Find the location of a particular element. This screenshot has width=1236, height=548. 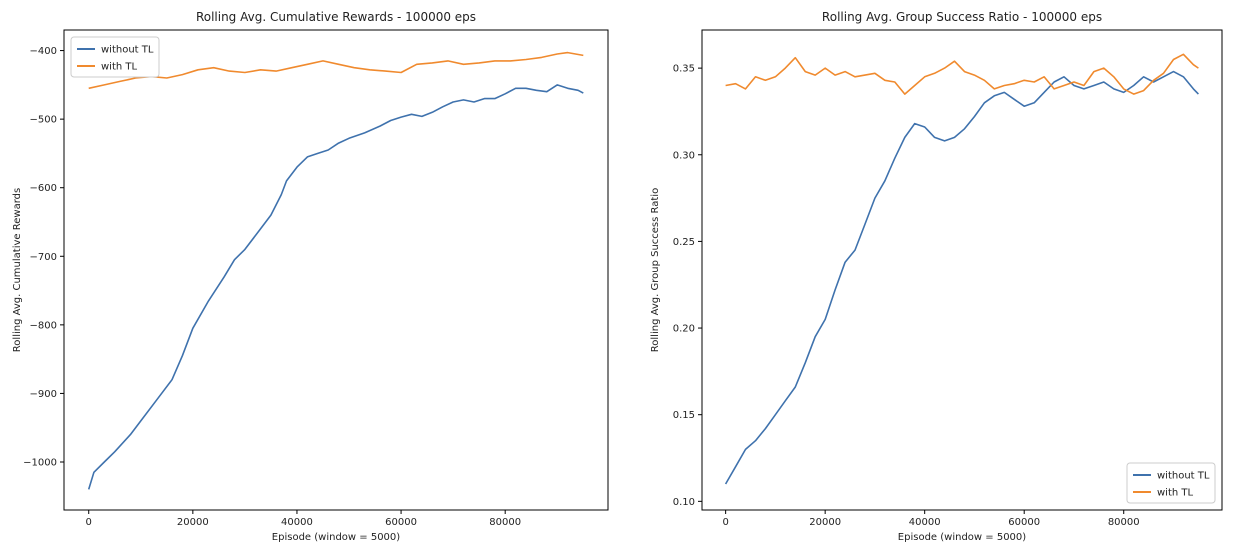

y-tick-label: −1000 is located at coordinates (40, 463).